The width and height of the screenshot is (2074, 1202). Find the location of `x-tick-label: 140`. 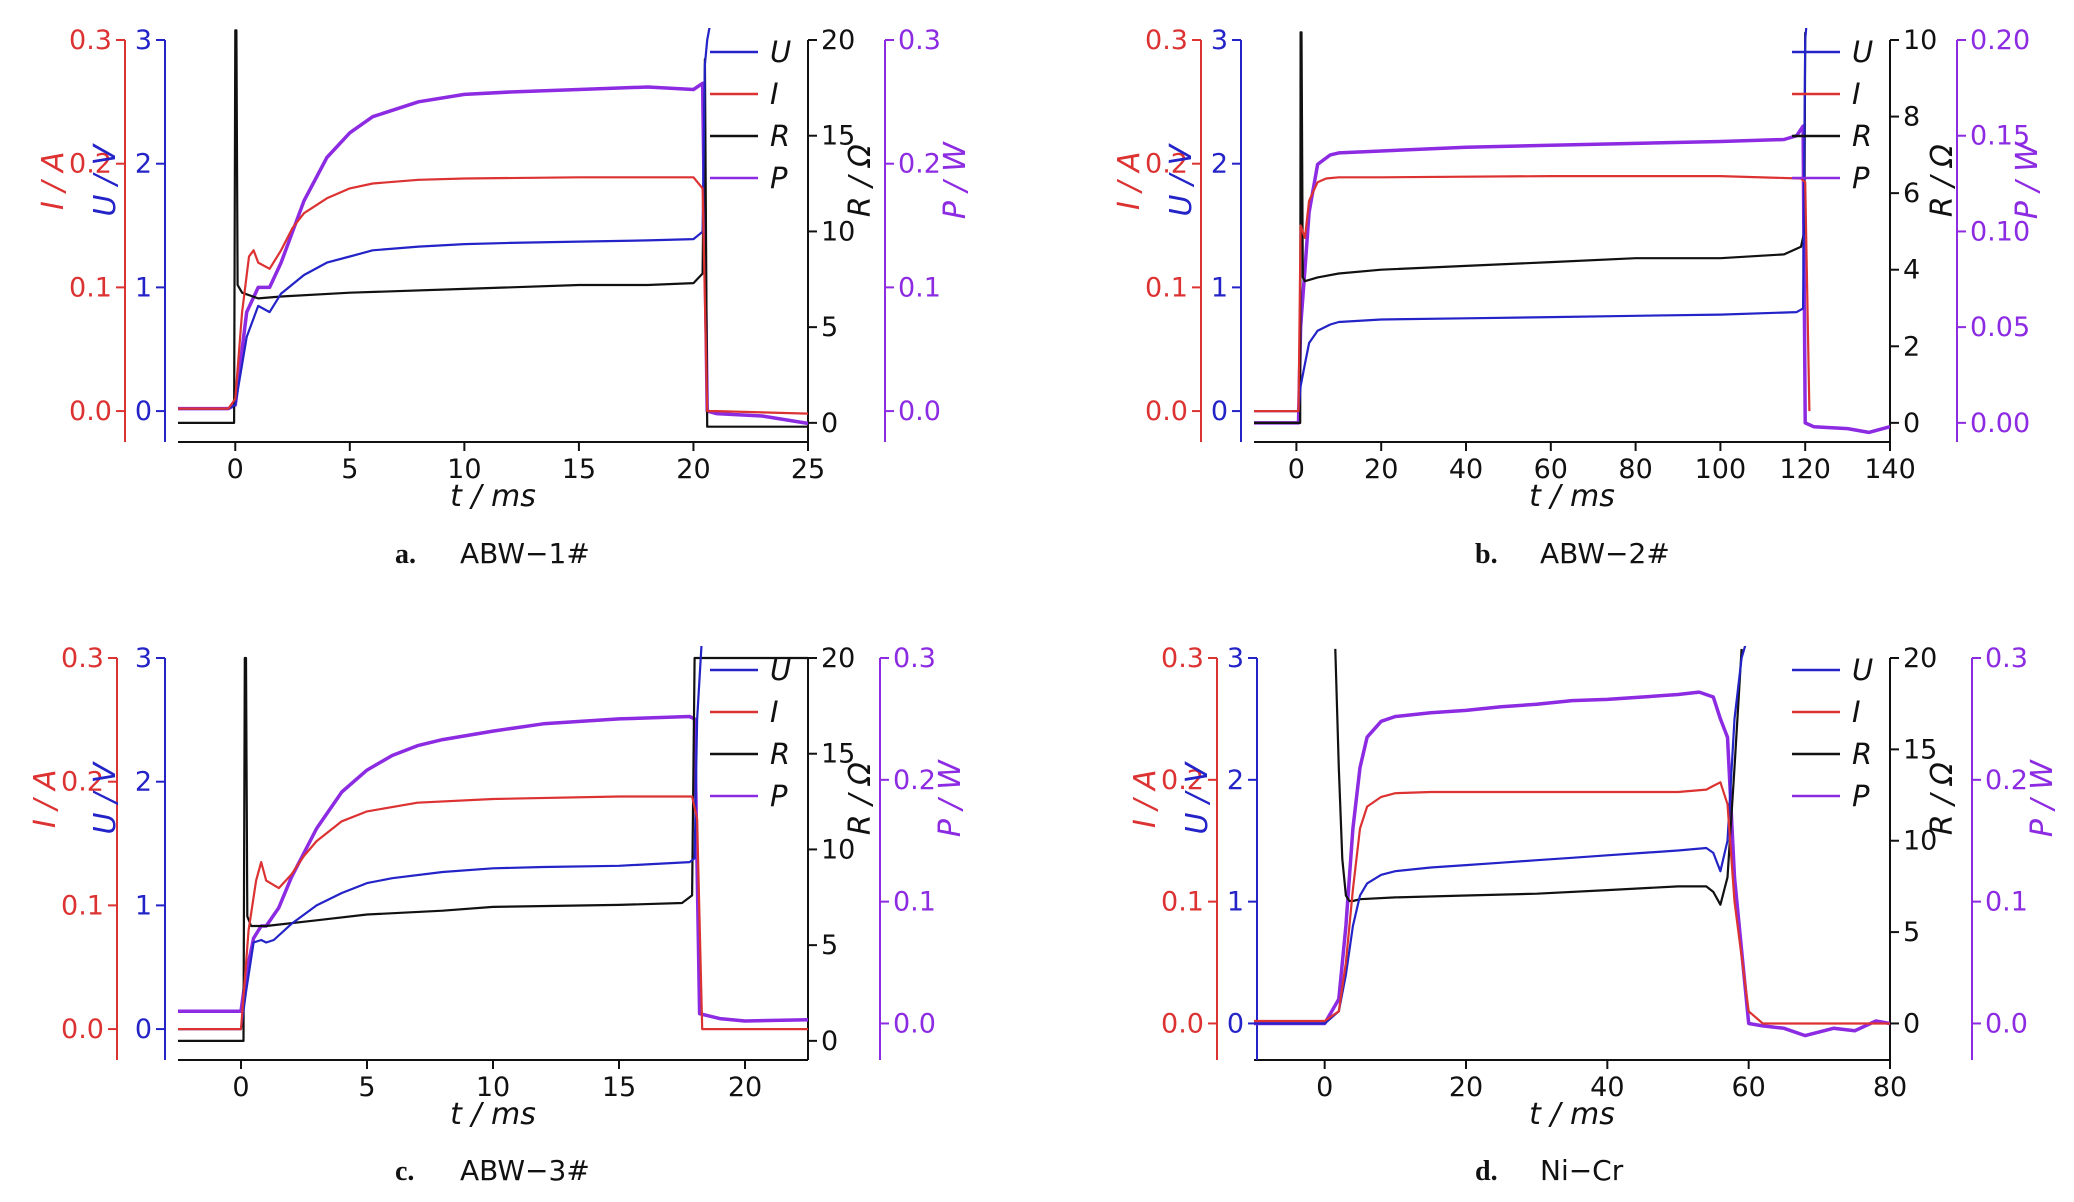

x-tick-label: 140 is located at coordinates (1890, 469).